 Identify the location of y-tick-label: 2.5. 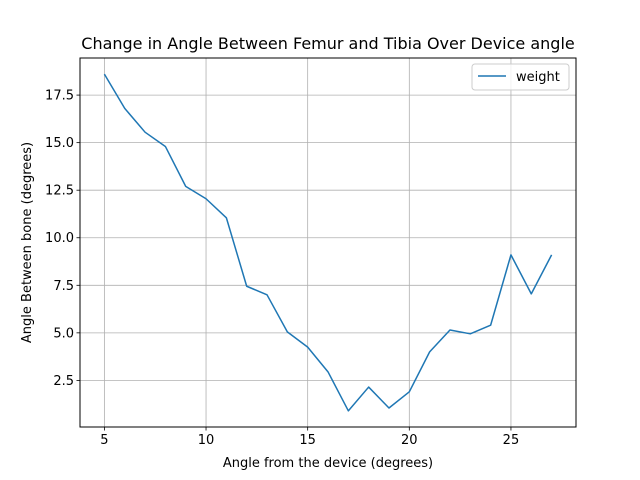
(63, 381).